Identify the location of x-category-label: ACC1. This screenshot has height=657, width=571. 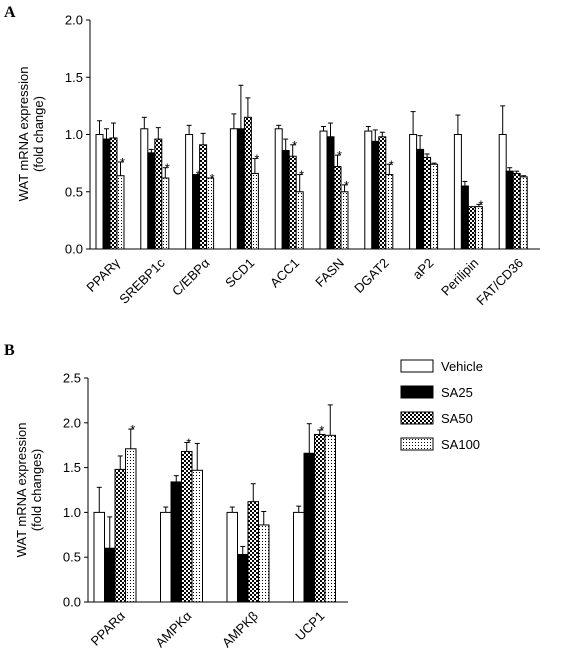
(284, 272).